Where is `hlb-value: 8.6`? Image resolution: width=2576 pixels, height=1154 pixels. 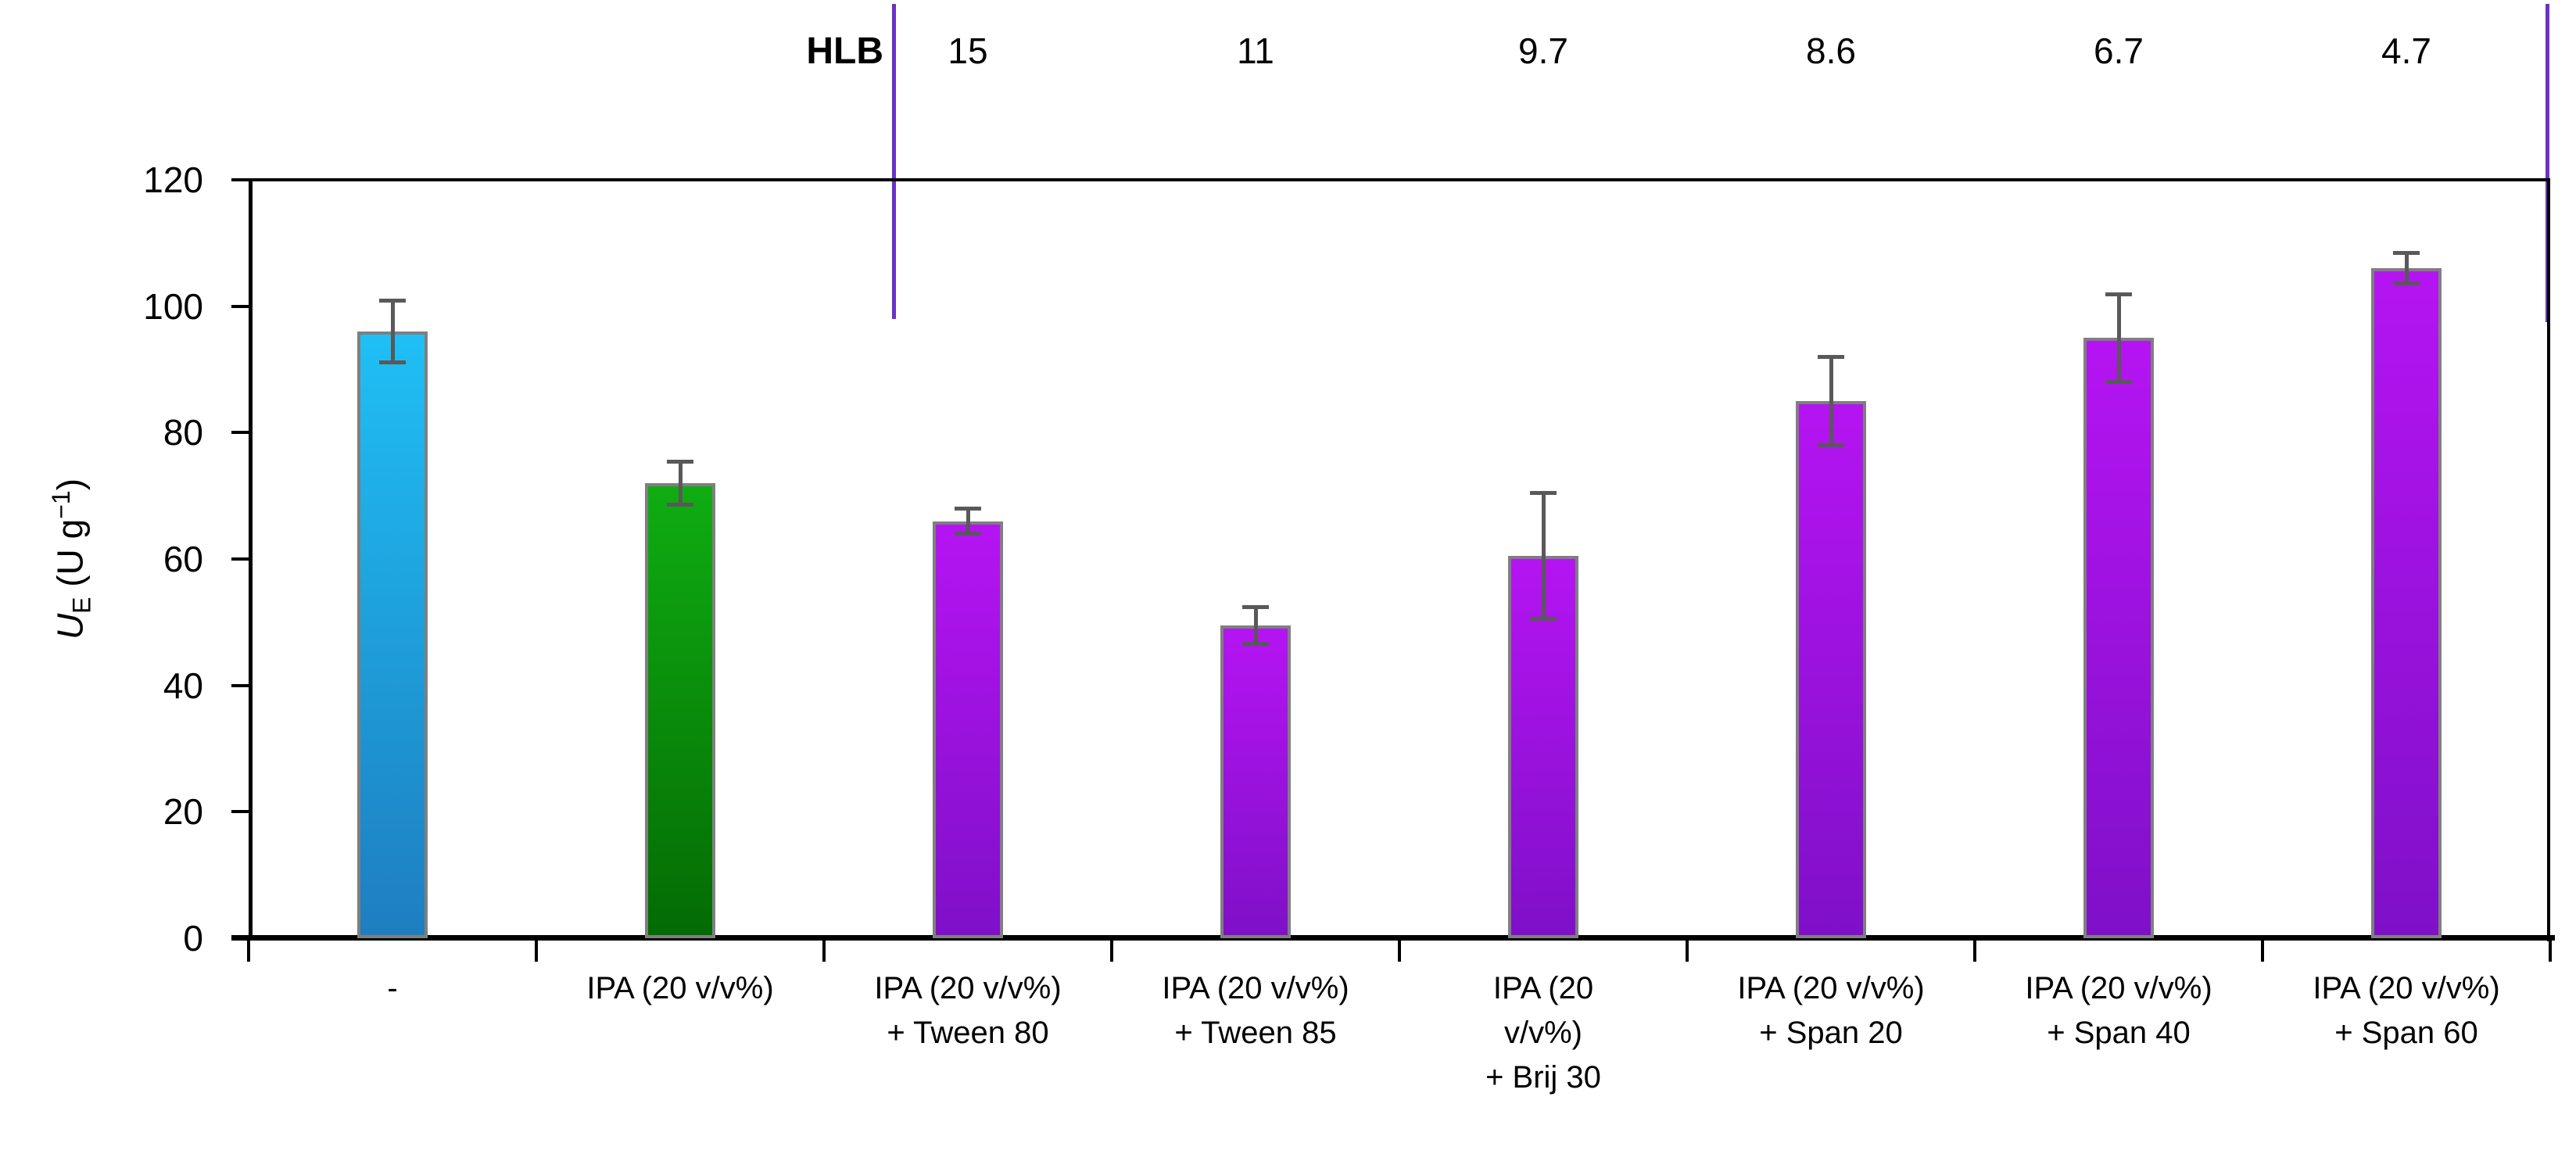
hlb-value: 8.6 is located at coordinates (1831, 50).